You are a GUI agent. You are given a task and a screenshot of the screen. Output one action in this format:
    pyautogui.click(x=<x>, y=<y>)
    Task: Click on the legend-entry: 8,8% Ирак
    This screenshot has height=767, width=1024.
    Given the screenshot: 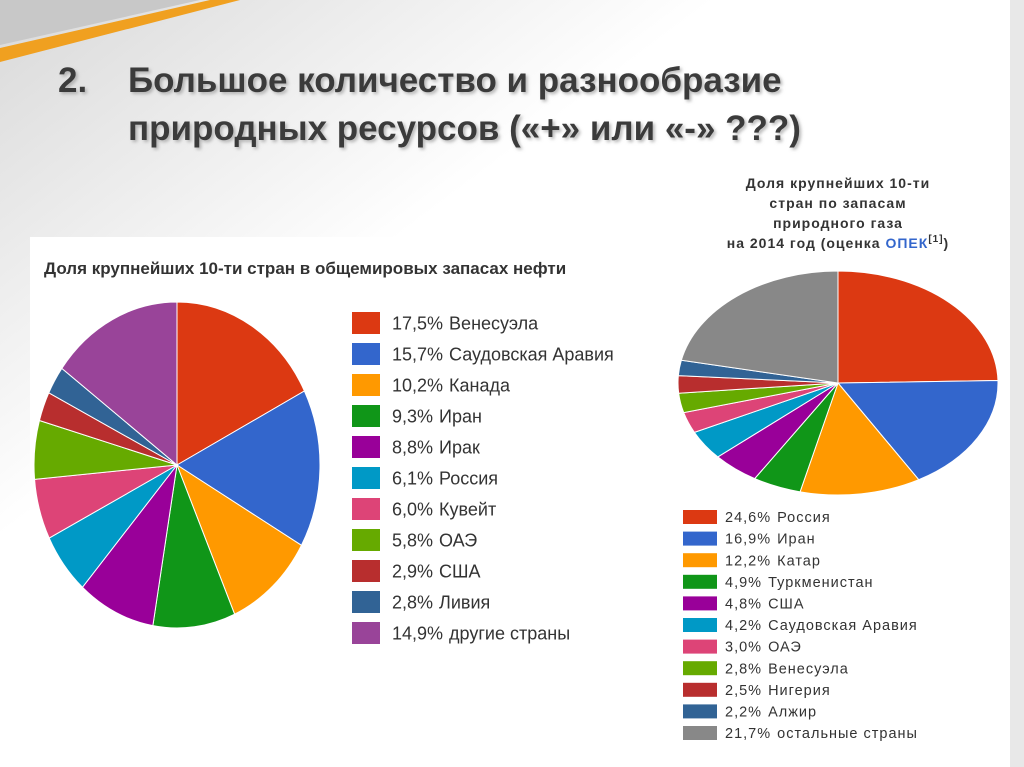 What is the action you would take?
    pyautogui.click(x=436, y=447)
    